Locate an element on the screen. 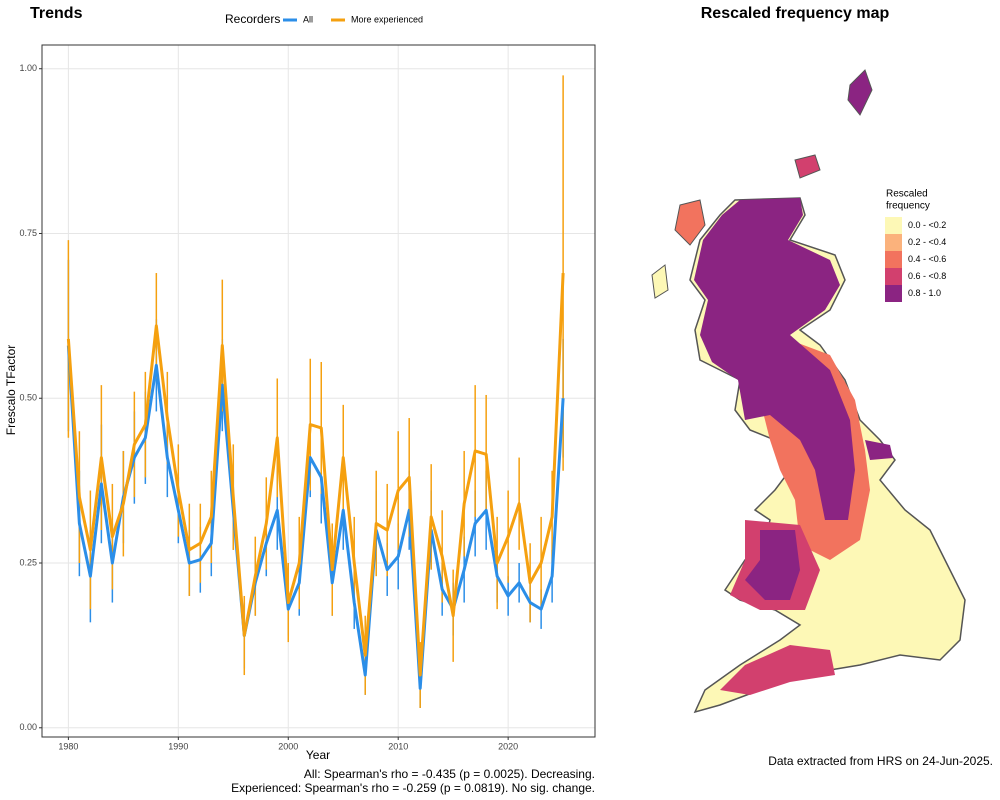 The width and height of the screenshot is (1000, 800). map-legend-label: 0.0 - <0.2 is located at coordinates (927, 225).